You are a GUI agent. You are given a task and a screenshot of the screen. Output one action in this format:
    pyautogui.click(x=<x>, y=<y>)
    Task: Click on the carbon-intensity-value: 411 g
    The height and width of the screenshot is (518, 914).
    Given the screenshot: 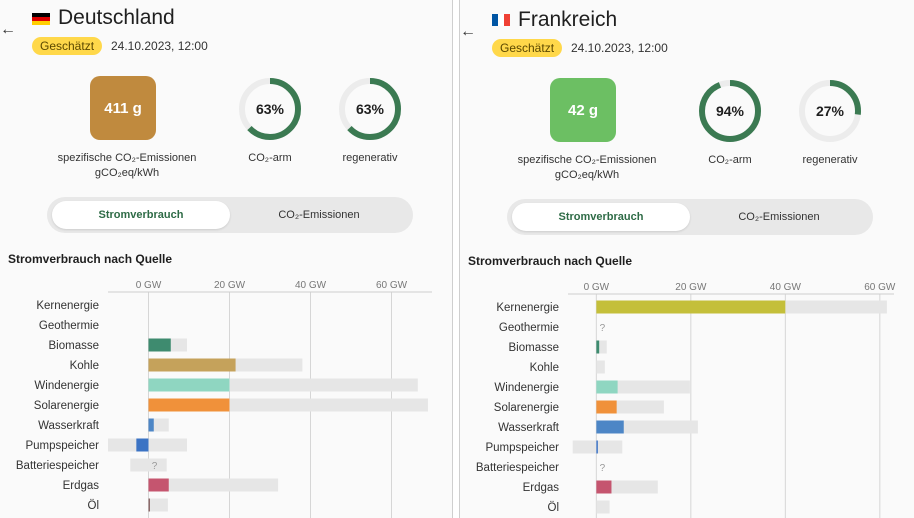 What is the action you would take?
    pyautogui.click(x=123, y=108)
    